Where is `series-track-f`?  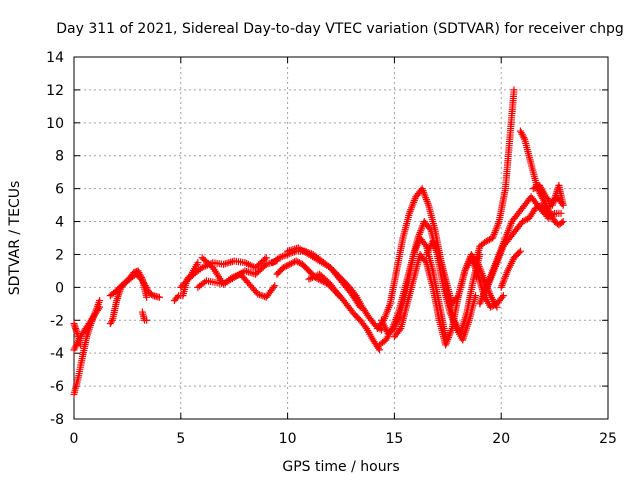
series-track-f is located at coordinates (144, 316).